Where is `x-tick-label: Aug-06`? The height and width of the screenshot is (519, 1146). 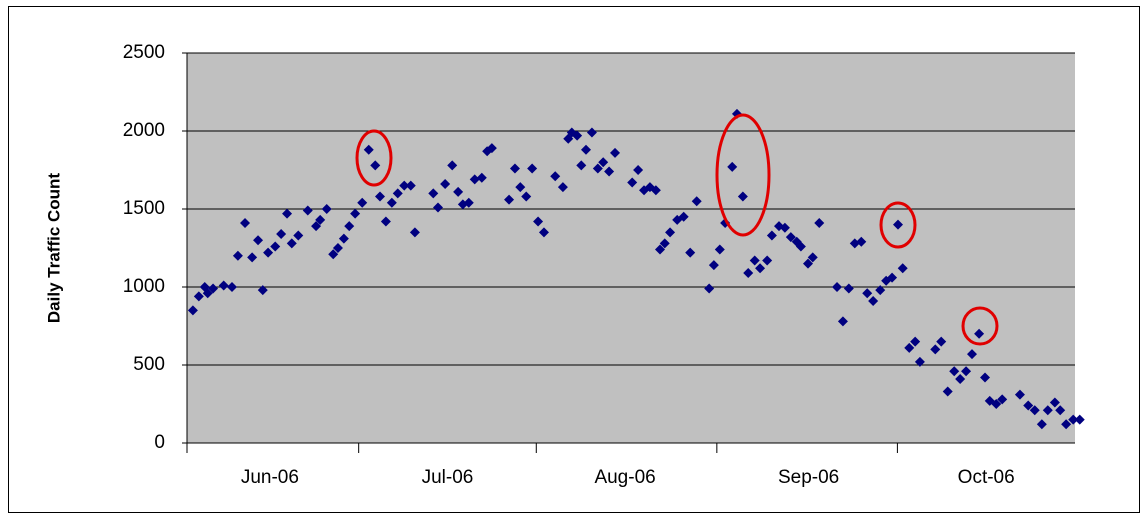 x-tick-label: Aug-06 is located at coordinates (624, 477).